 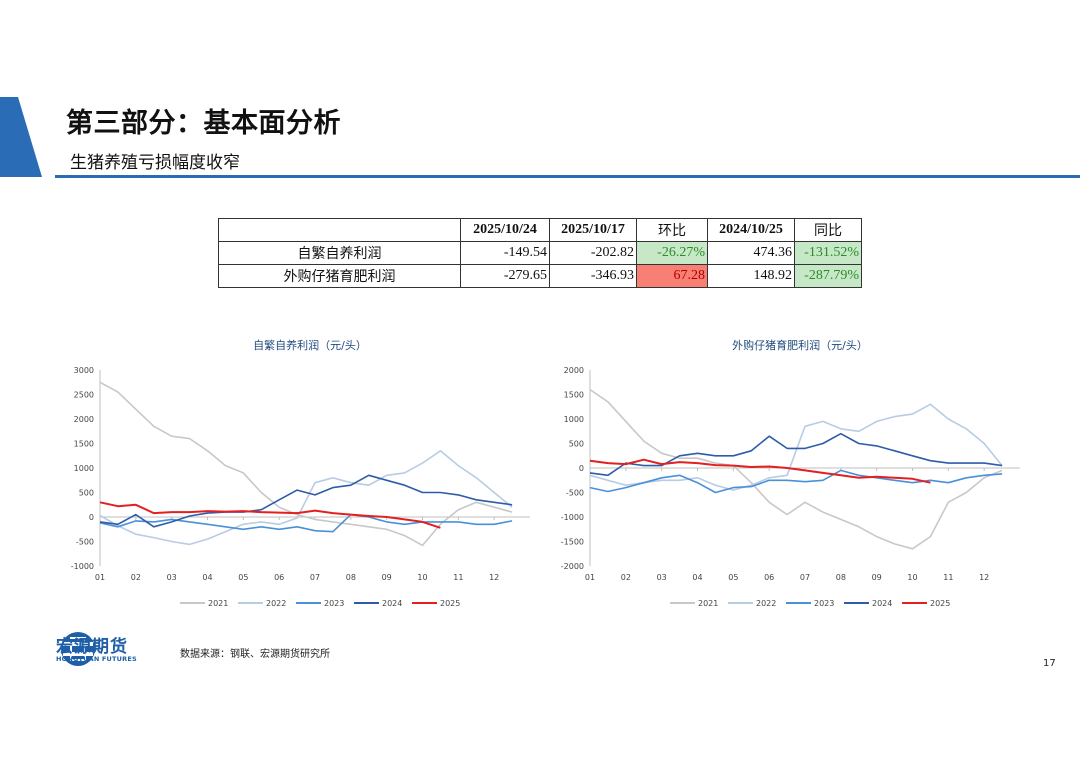 I want to click on header-tb: 同比, so click(x=828, y=230).